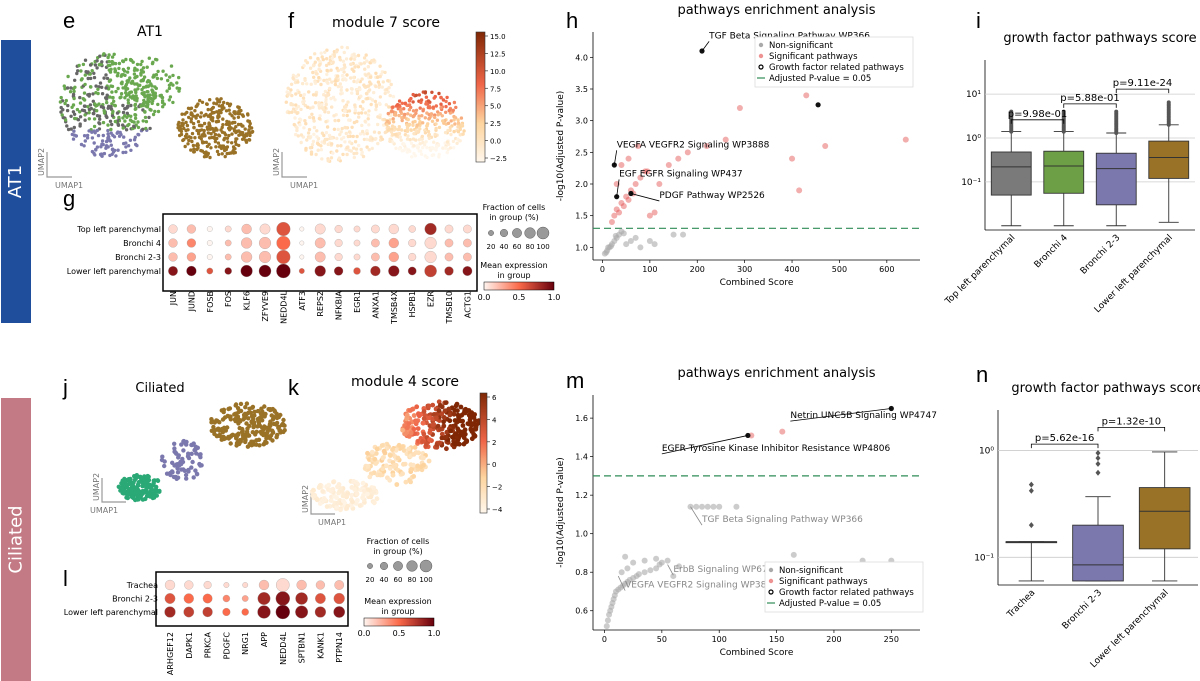 The width and height of the screenshot is (1200, 681). What do you see at coordinates (1037, 121) in the screenshot?
I see `pvalue-bracket` at bounding box center [1037, 121].